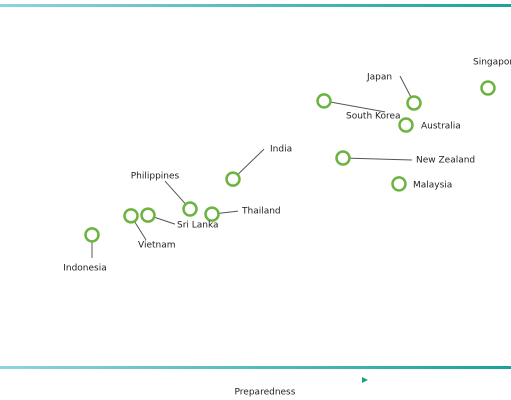 The image size is (511, 400). I want to click on point-label: Indonesia, so click(85, 268).